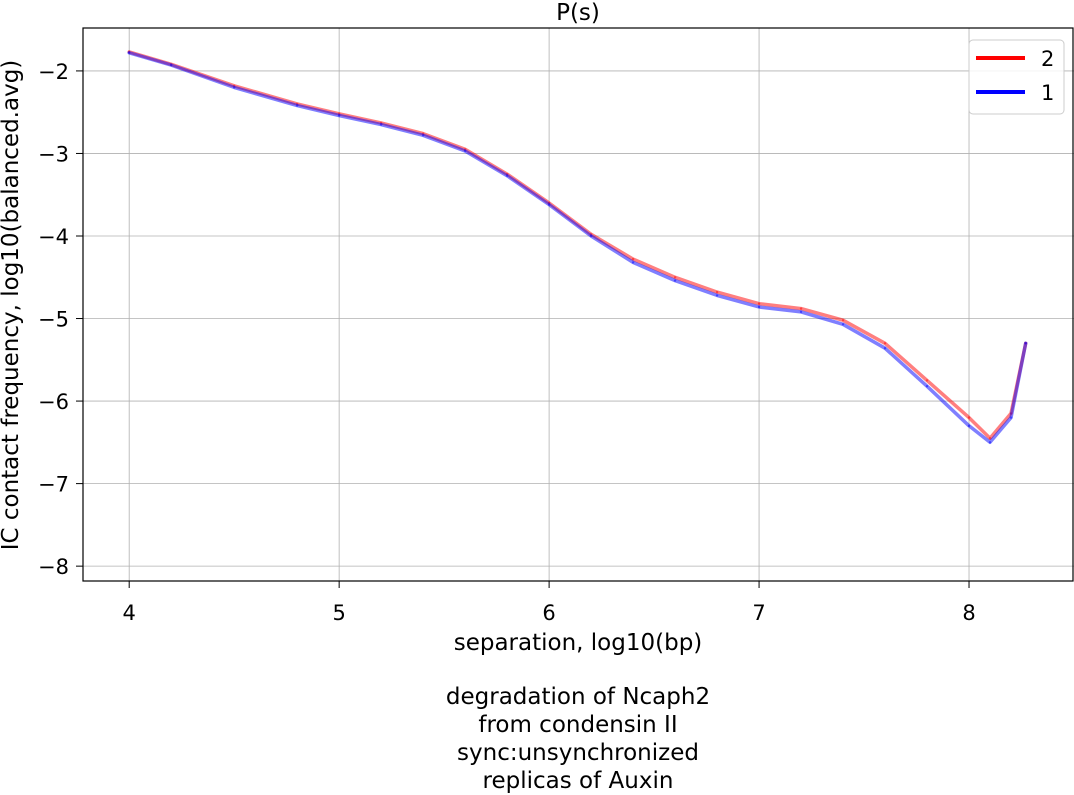 This screenshot has width=1074, height=795. Describe the element at coordinates (53, 320) in the screenshot. I see `y-tick-label: −5` at that location.